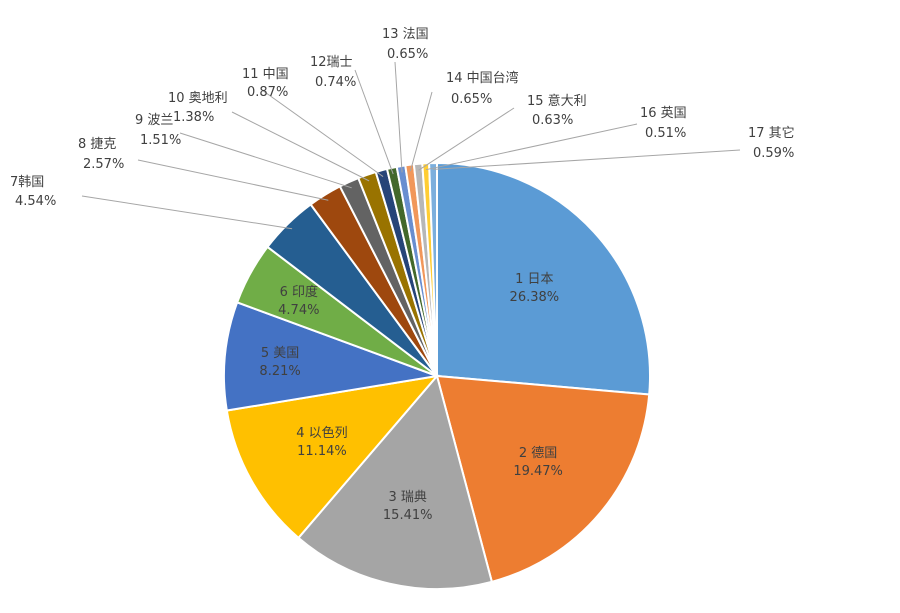 The width and height of the screenshot is (900, 613). Describe the element at coordinates (773, 153) in the screenshot. I see `slice-value-label: 0.59%` at that location.